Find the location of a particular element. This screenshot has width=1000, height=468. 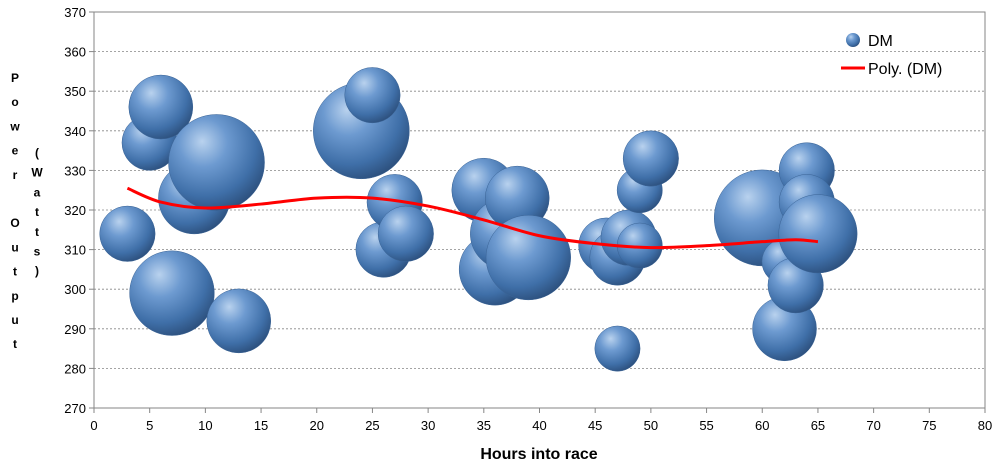

x-tick-label: 60 is located at coordinates (762, 425).